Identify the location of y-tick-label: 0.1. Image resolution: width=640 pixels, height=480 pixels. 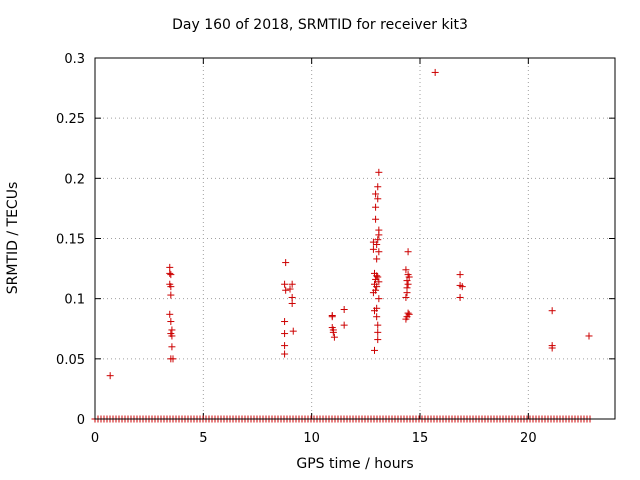
(74, 300).